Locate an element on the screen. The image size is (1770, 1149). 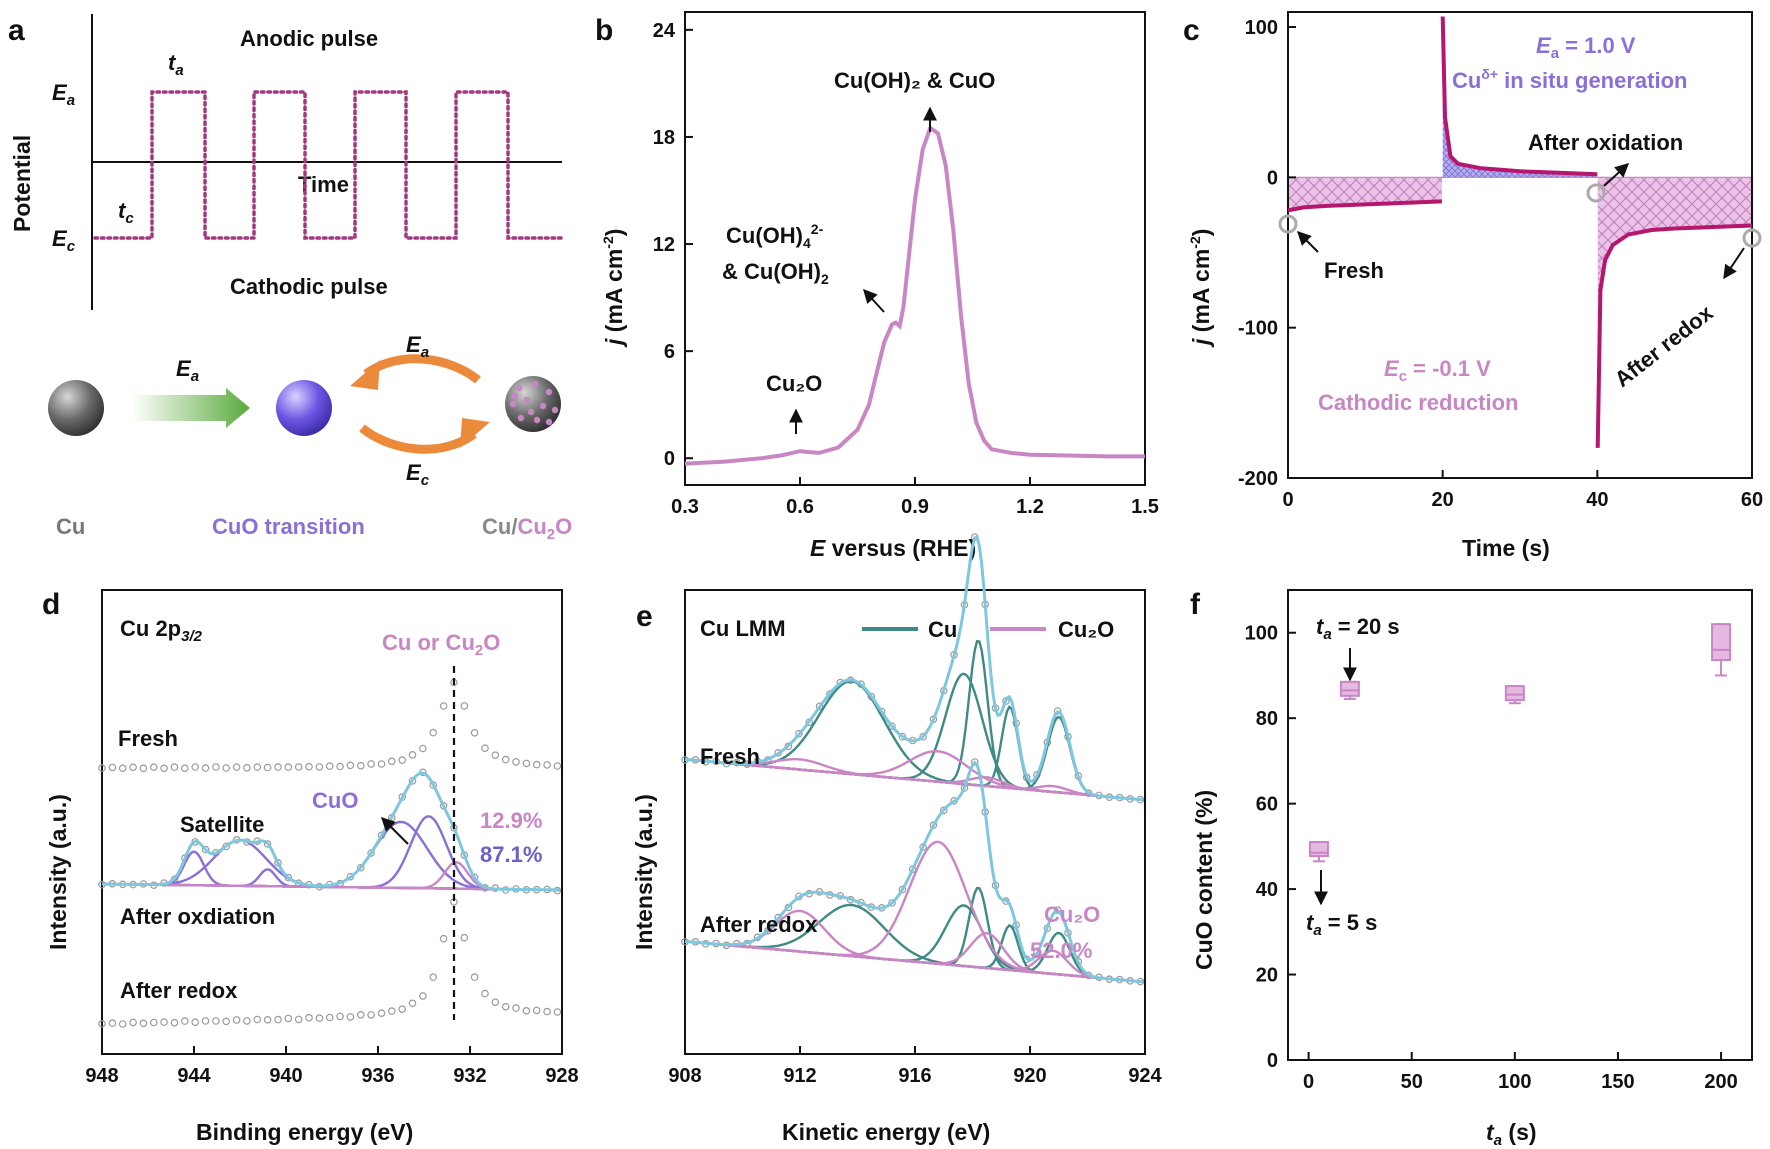
d-xtick-label-3: 936 is located at coordinates (377, 1076).